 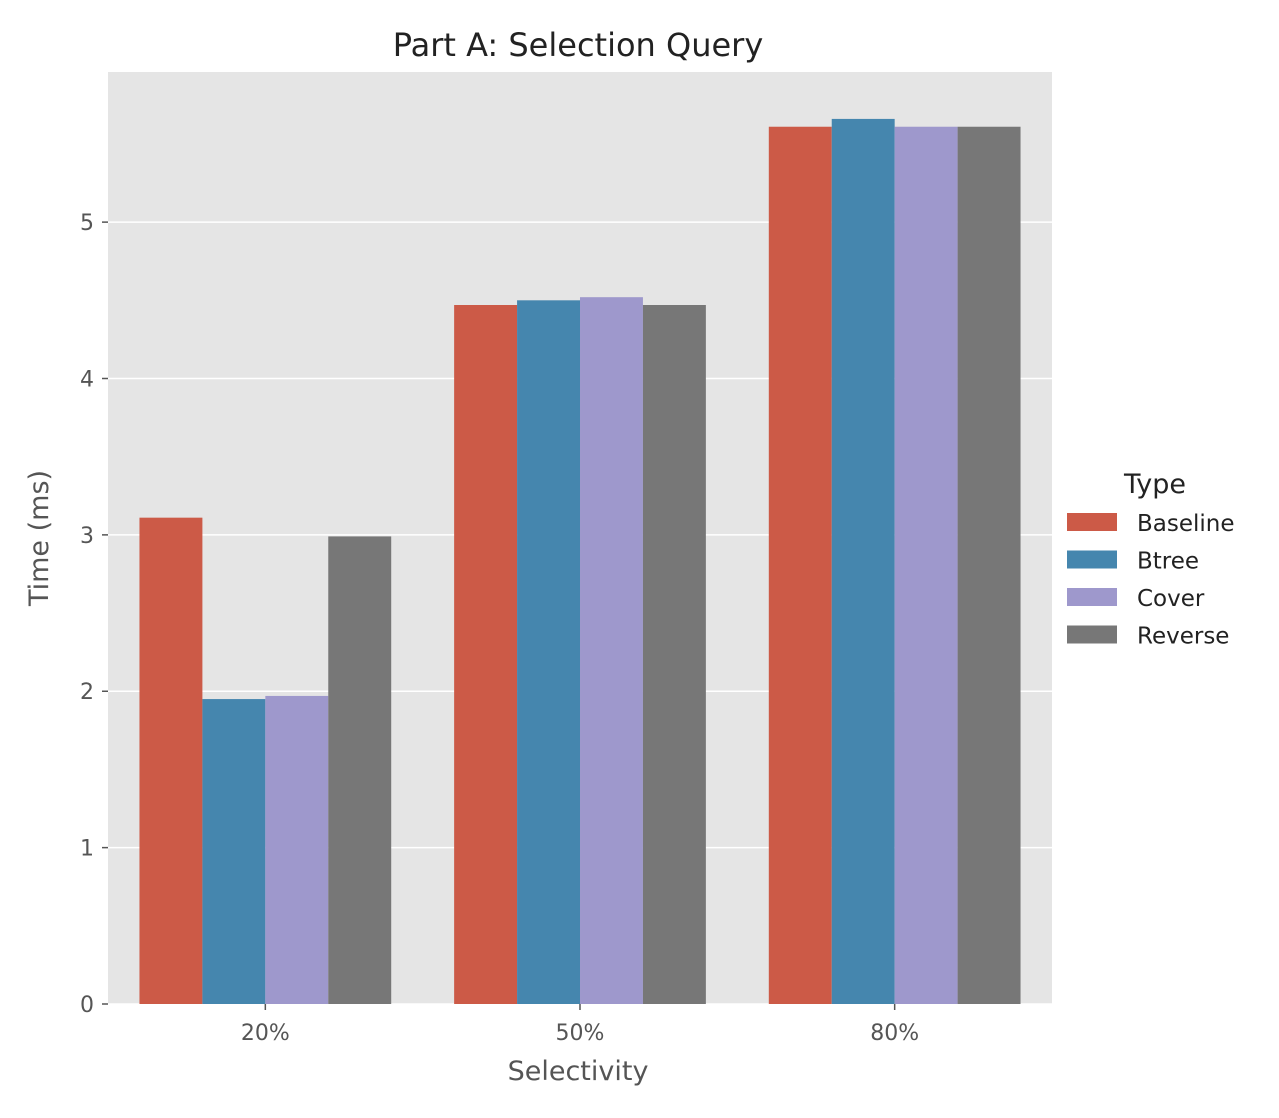 What do you see at coordinates (1092, 522) in the screenshot?
I see `legend-swatch-baseline` at bounding box center [1092, 522].